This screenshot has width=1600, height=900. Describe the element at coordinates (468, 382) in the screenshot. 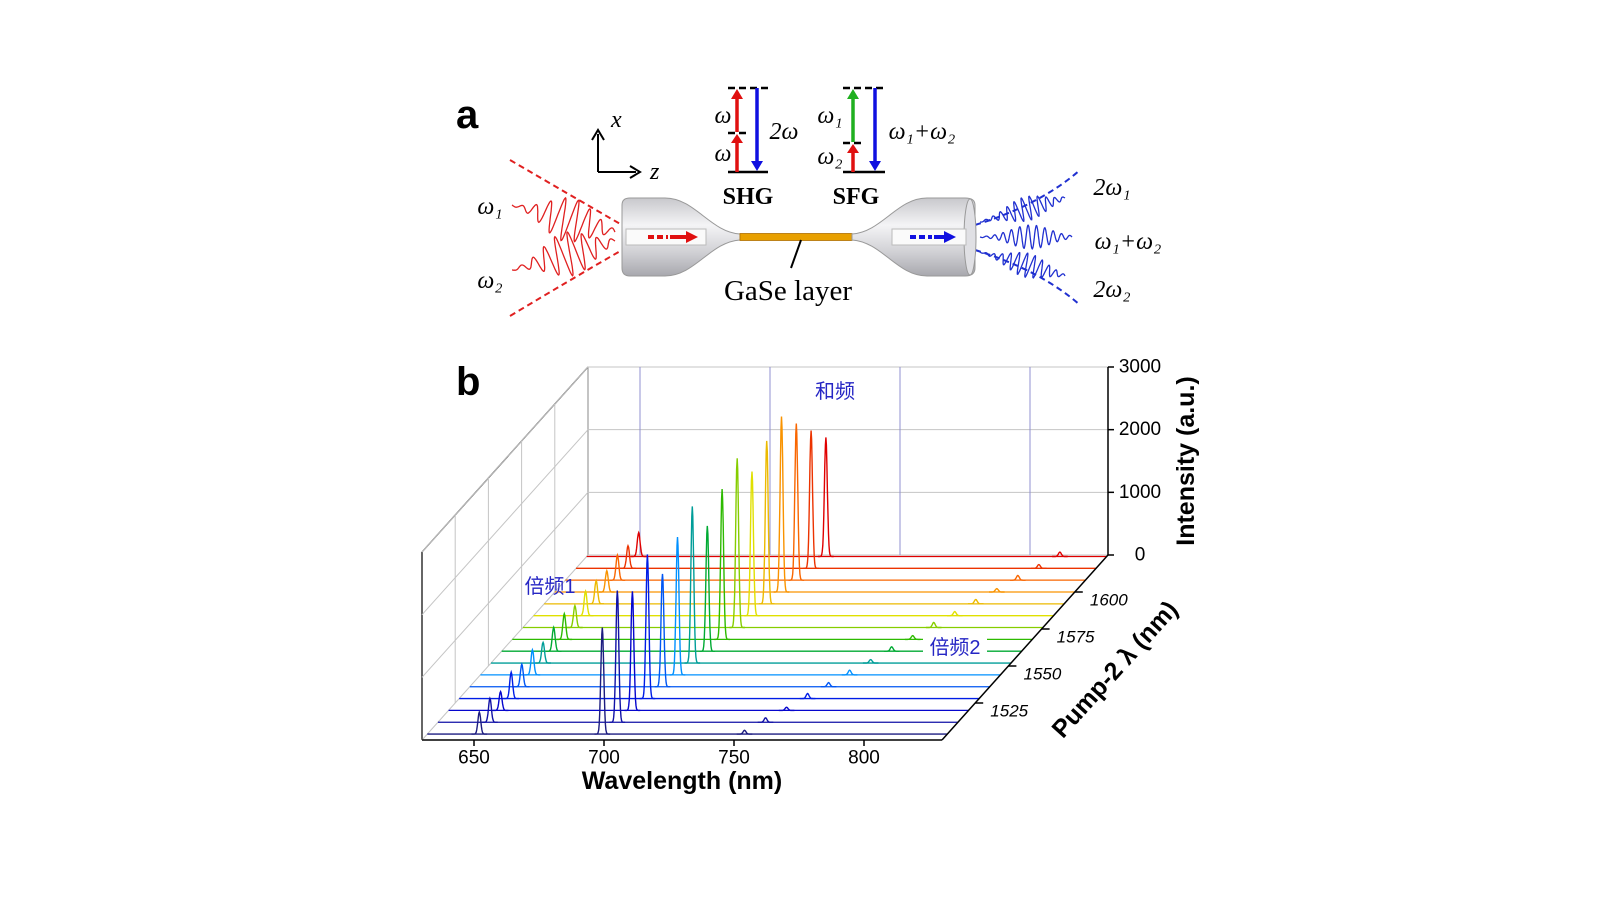

I see `panel-label: b` at that location.